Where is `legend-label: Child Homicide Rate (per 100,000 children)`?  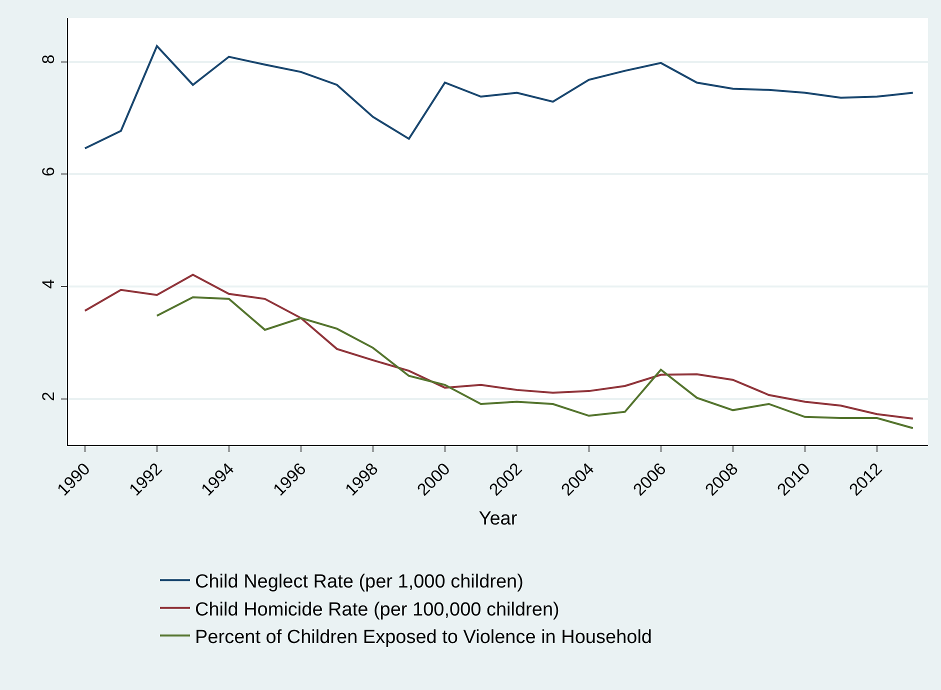
legend-label: Child Homicide Rate (per 100,000 children) is located at coordinates (377, 609).